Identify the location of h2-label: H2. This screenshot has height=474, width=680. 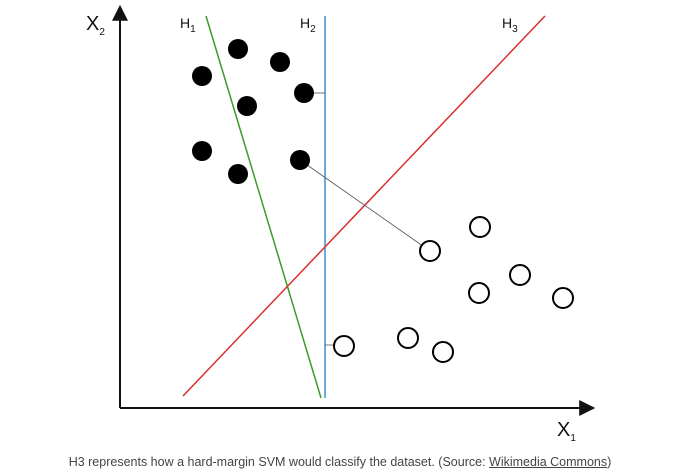
(308, 25).